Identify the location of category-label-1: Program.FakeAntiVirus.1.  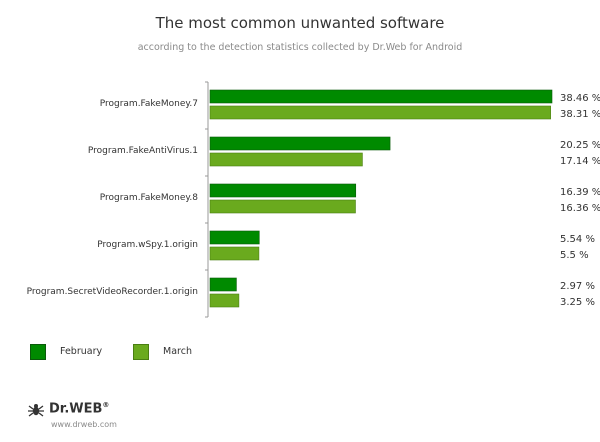
(143, 151).